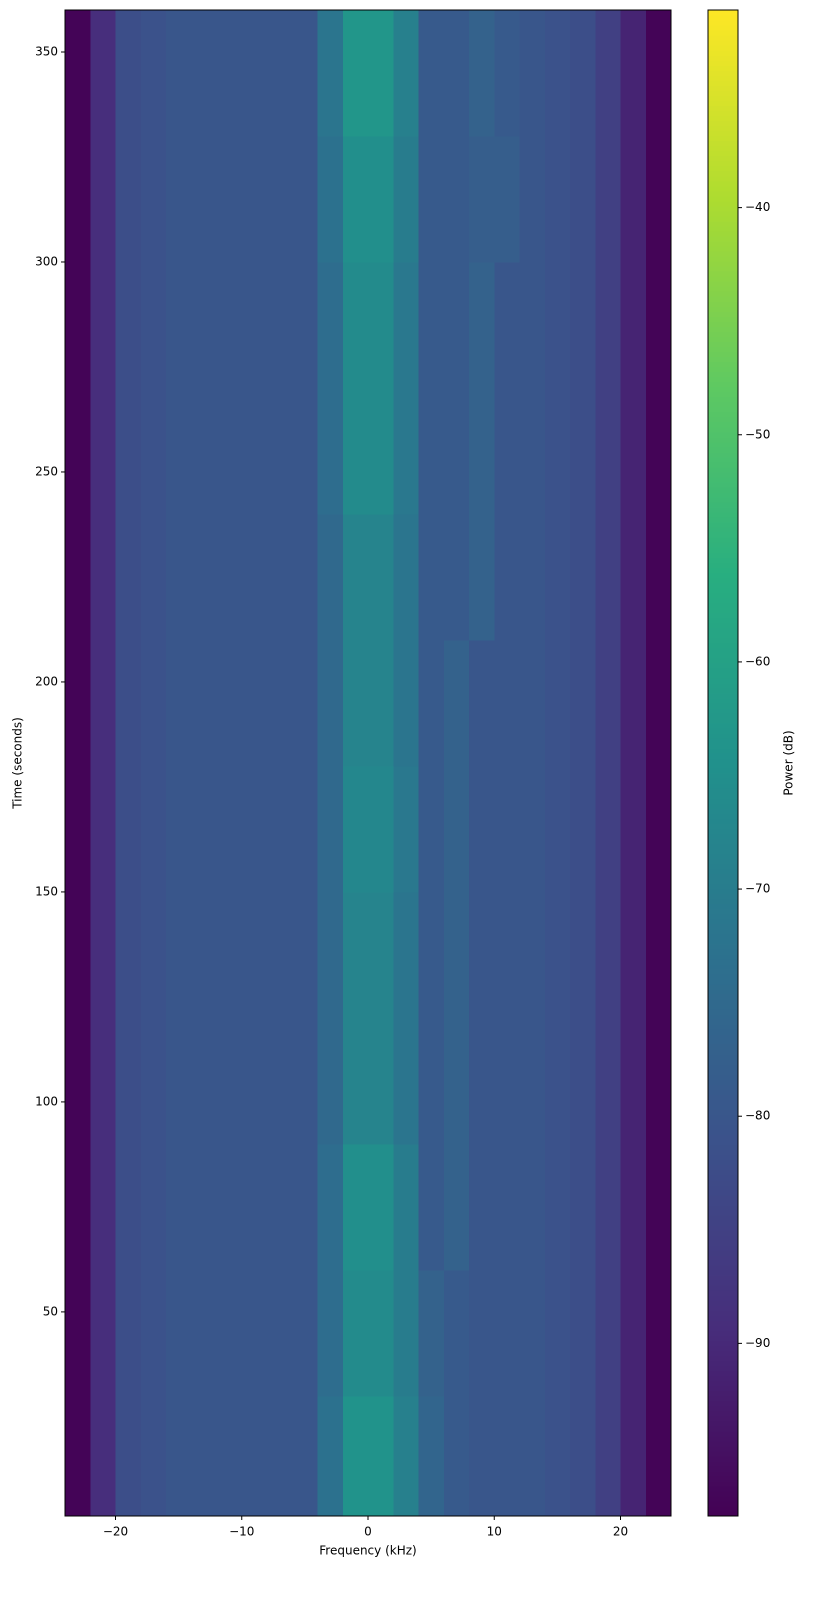 Image resolution: width=823 pixels, height=1607 pixels. Describe the element at coordinates (46, 681) in the screenshot. I see `y-tick-label: 200` at that location.